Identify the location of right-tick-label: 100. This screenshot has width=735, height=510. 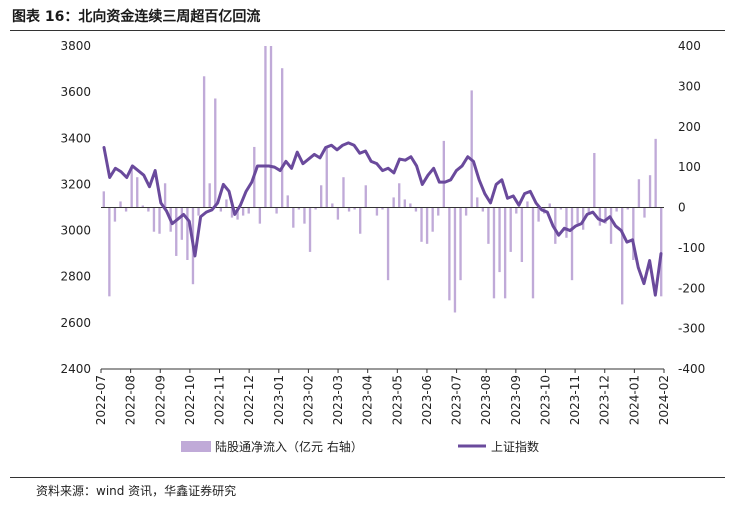
(689, 167).